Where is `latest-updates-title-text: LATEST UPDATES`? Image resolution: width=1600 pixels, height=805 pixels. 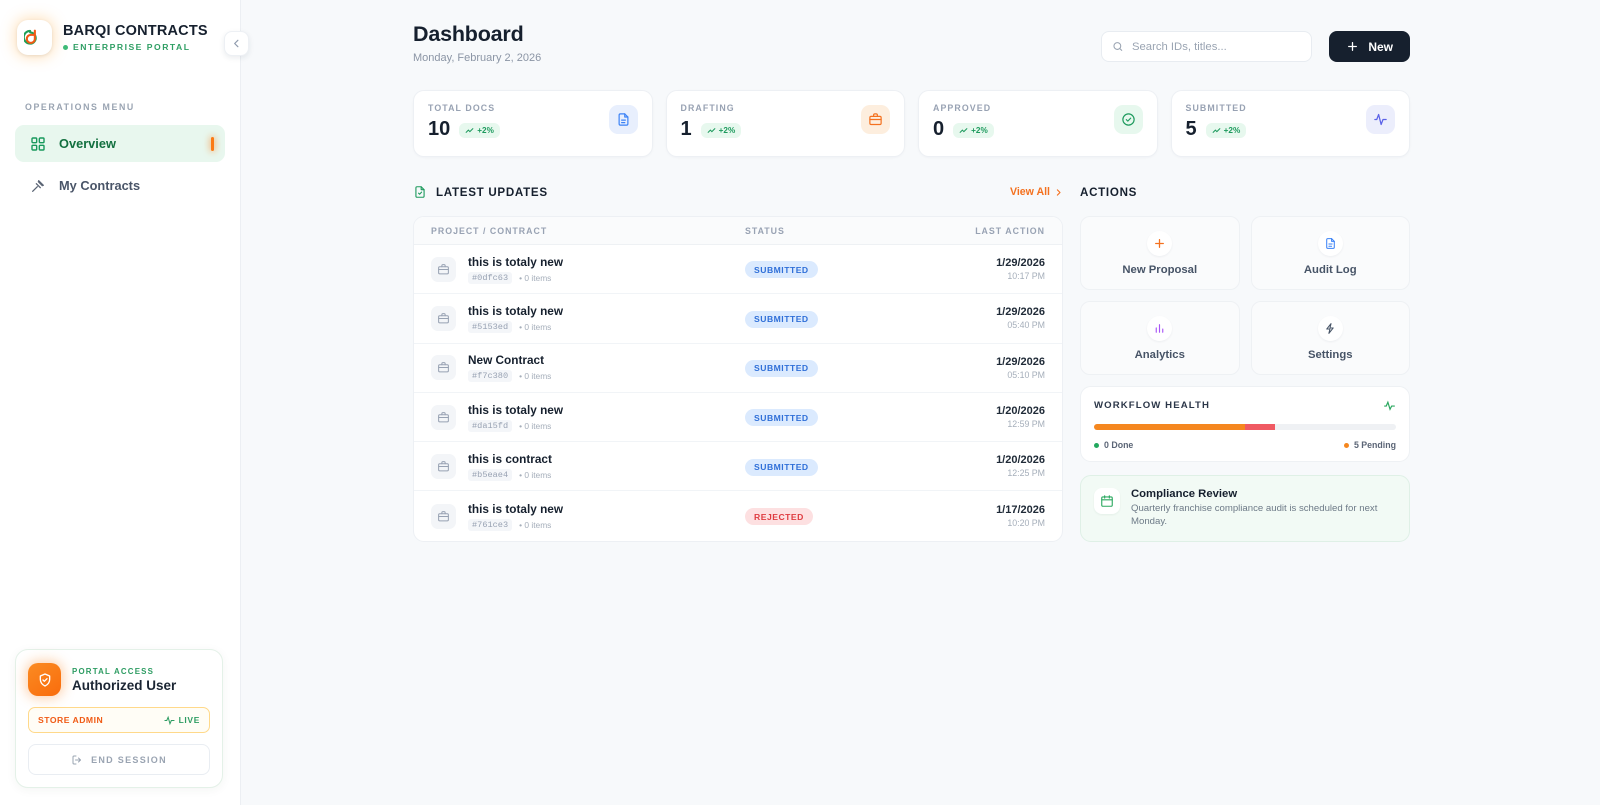 latest-updates-title-text: LATEST UPDATES is located at coordinates (492, 192).